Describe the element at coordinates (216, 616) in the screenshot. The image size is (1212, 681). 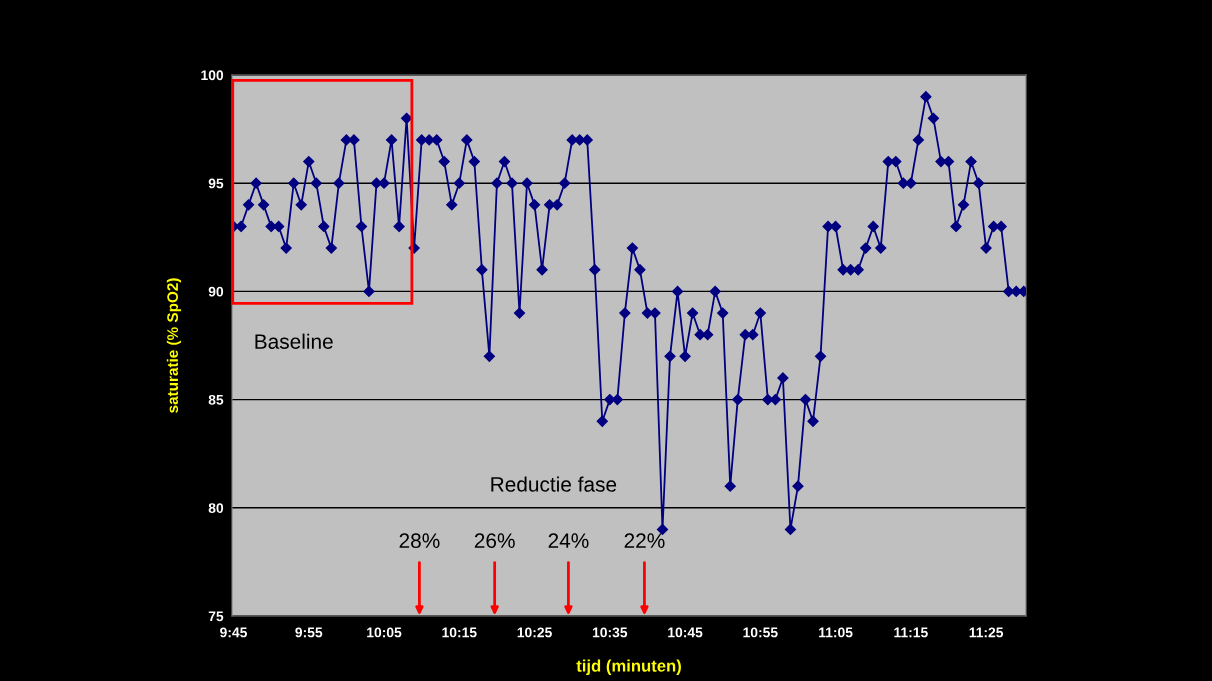
I see `y-tick-label: 75` at that location.